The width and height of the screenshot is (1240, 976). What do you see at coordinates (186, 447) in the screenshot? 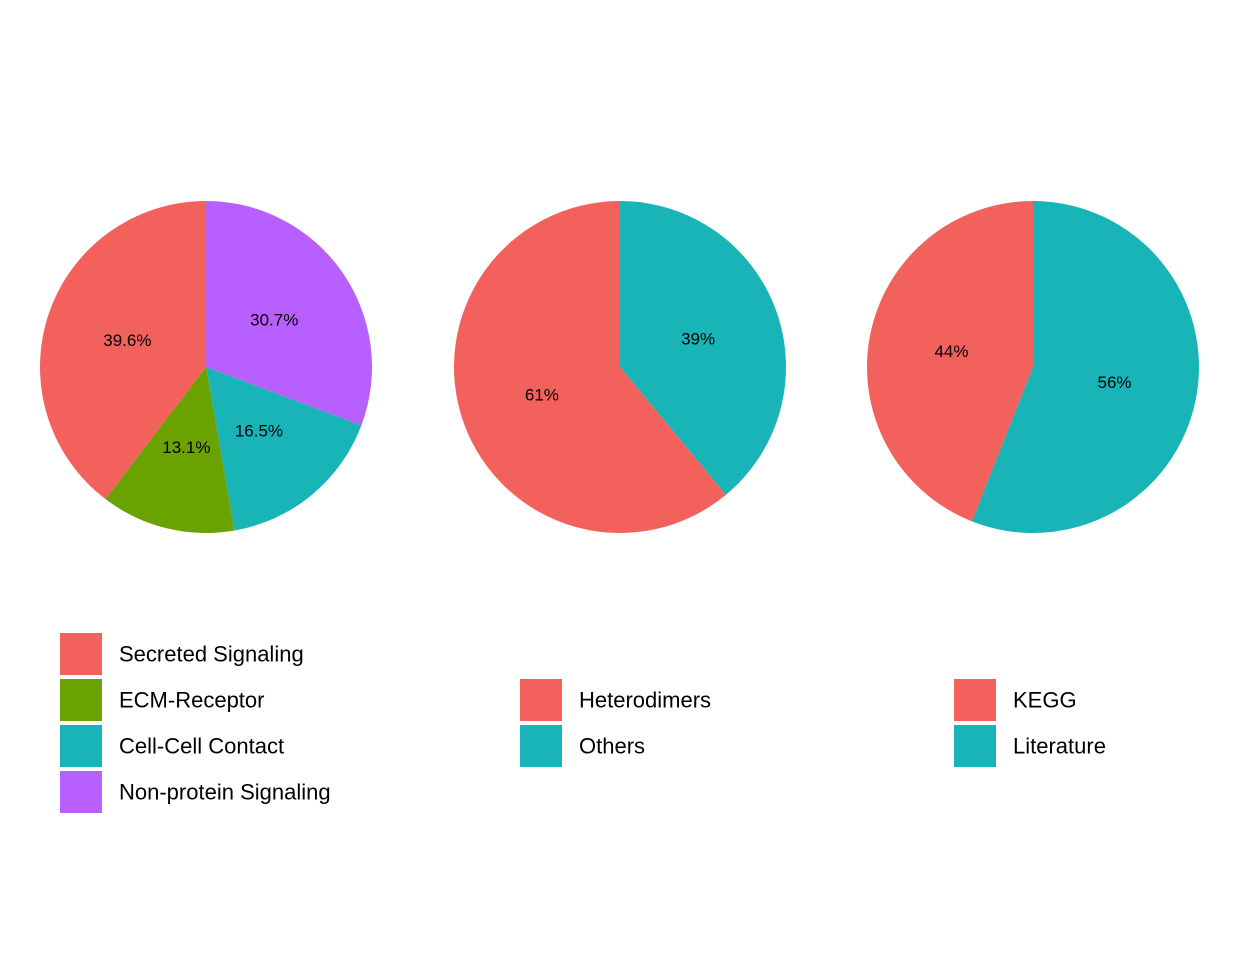
I see `pie-label-ecm-receptor: 13.1%` at bounding box center [186, 447].